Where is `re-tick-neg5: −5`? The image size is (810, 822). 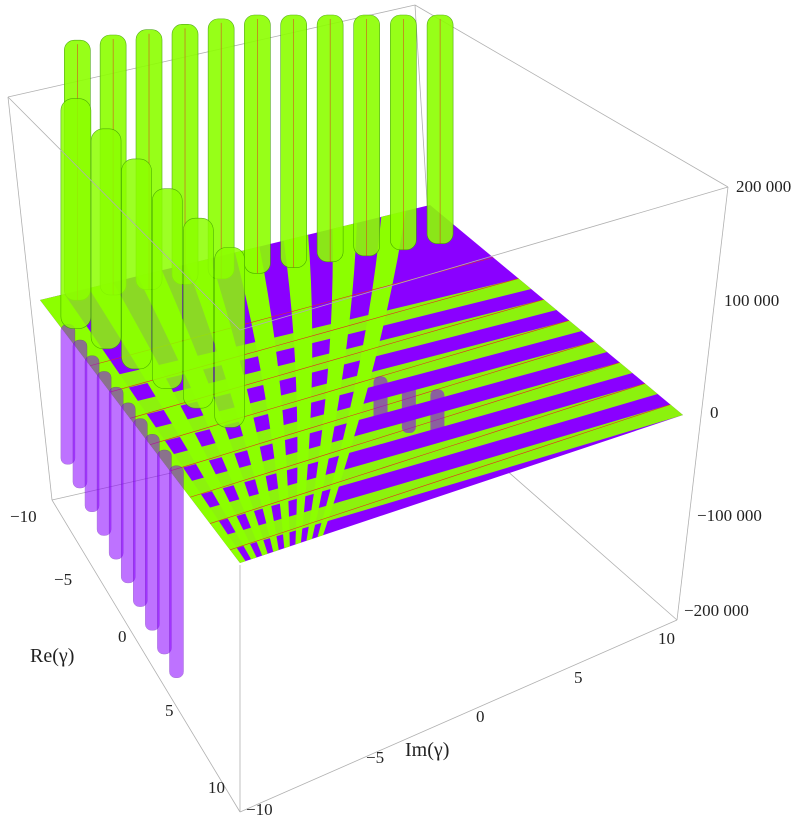 re-tick-neg5: −5 is located at coordinates (63, 579).